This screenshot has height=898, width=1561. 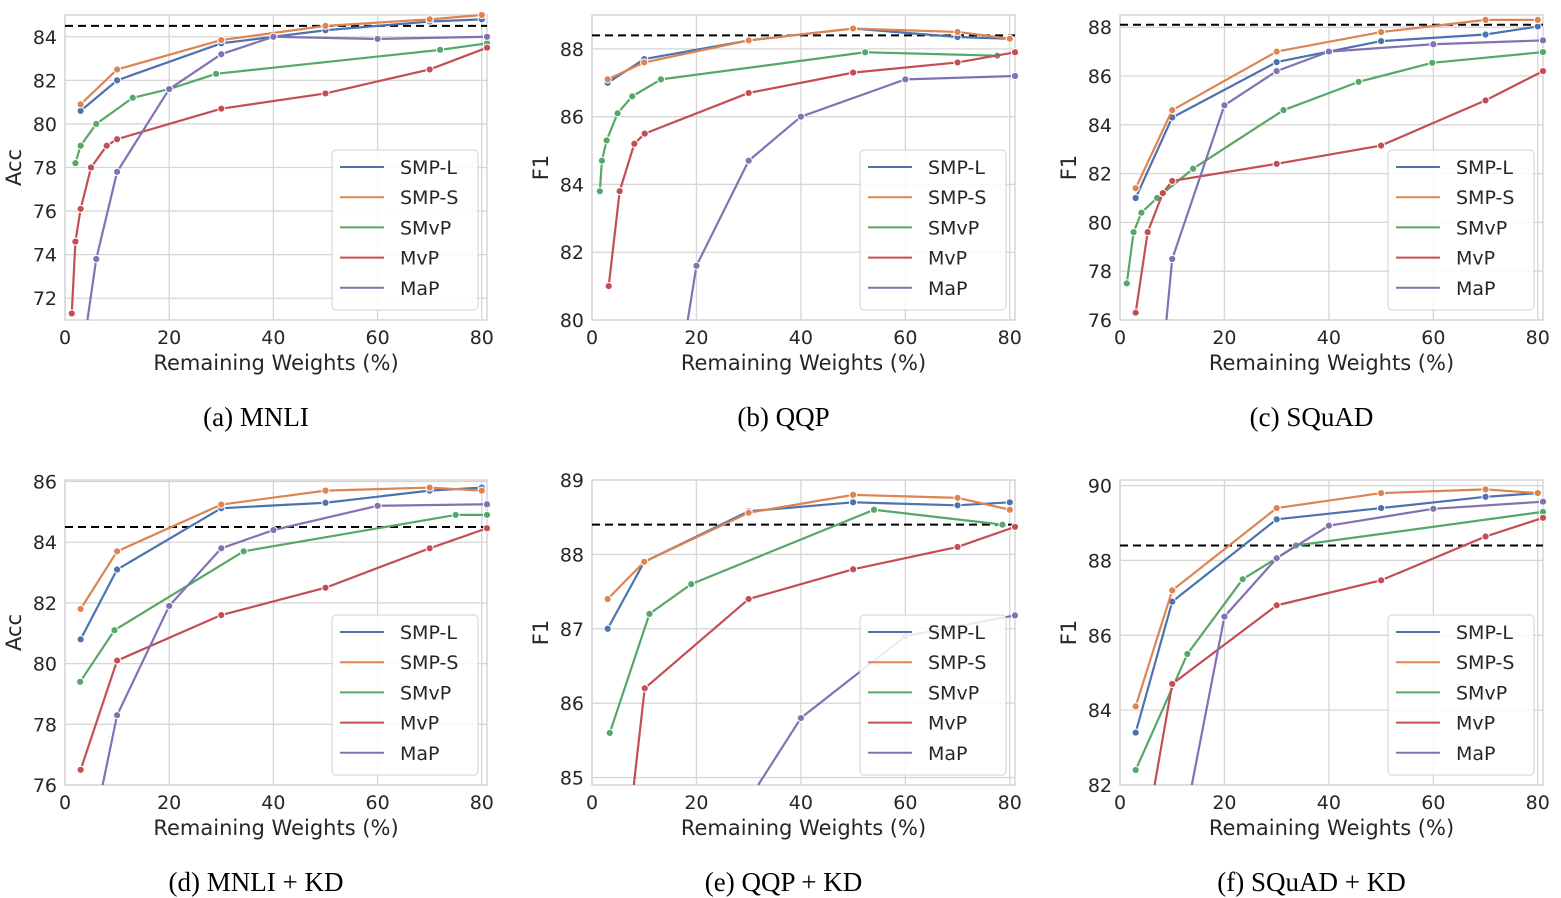 What do you see at coordinates (45, 38) in the screenshot?
I see `y-tick-label: 84` at bounding box center [45, 38].